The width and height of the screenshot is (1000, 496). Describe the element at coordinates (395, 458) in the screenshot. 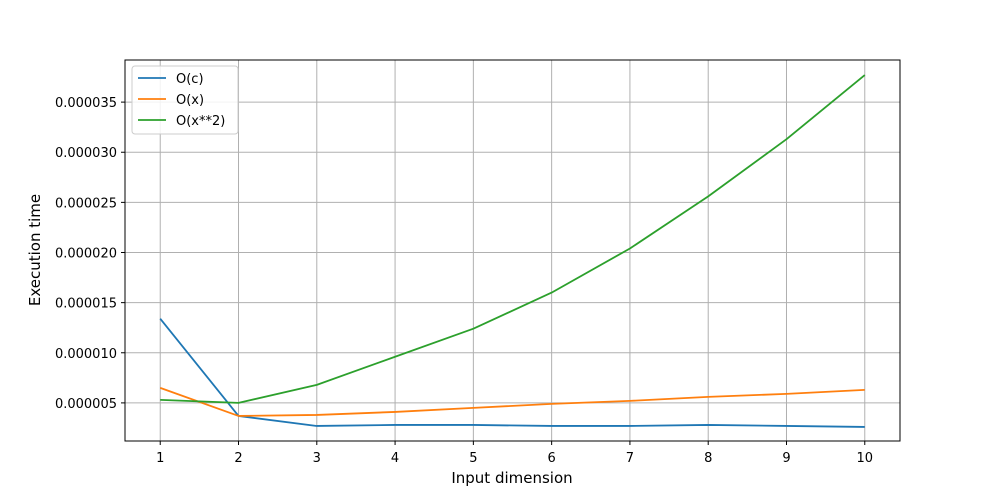

I see `x-tick-label: 4` at that location.